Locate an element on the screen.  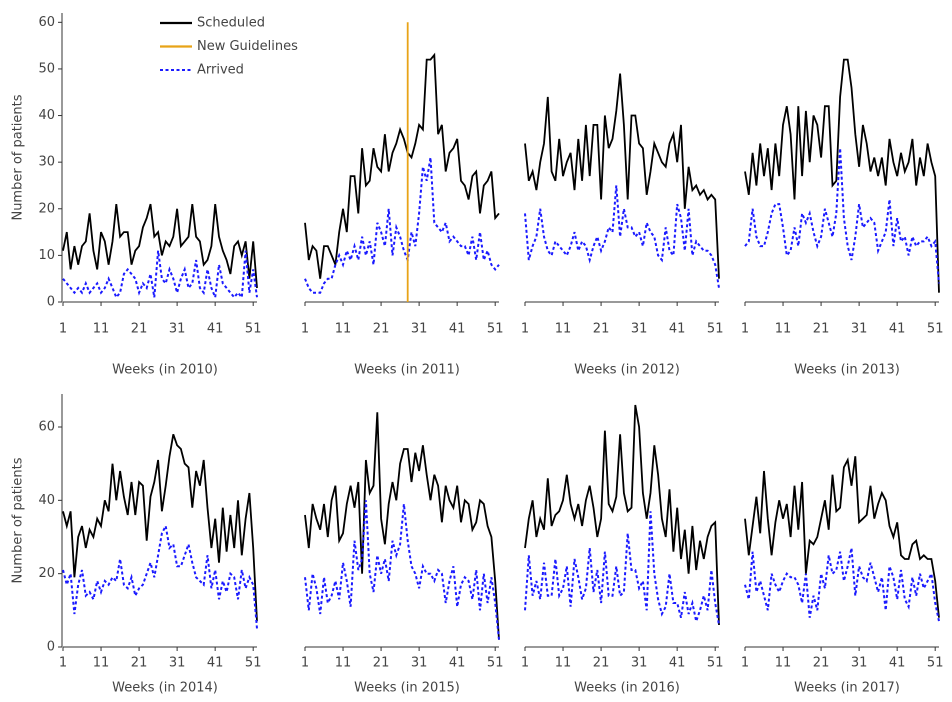
y-tick-label: 50 is located at coordinates (46, 68).